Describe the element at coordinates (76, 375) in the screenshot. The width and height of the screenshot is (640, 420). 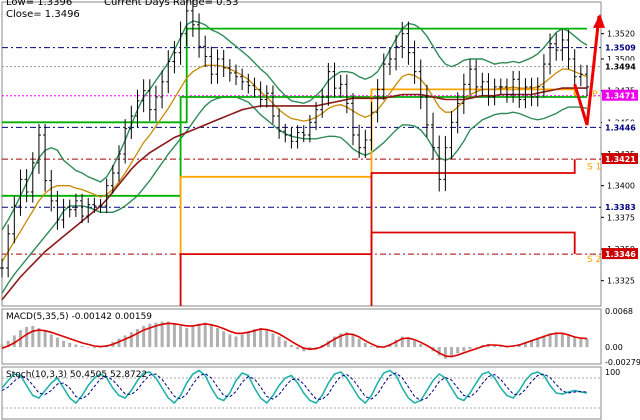
I see `stoch-title: Stoch(10,3,3) 50.4505 52.8722` at that location.